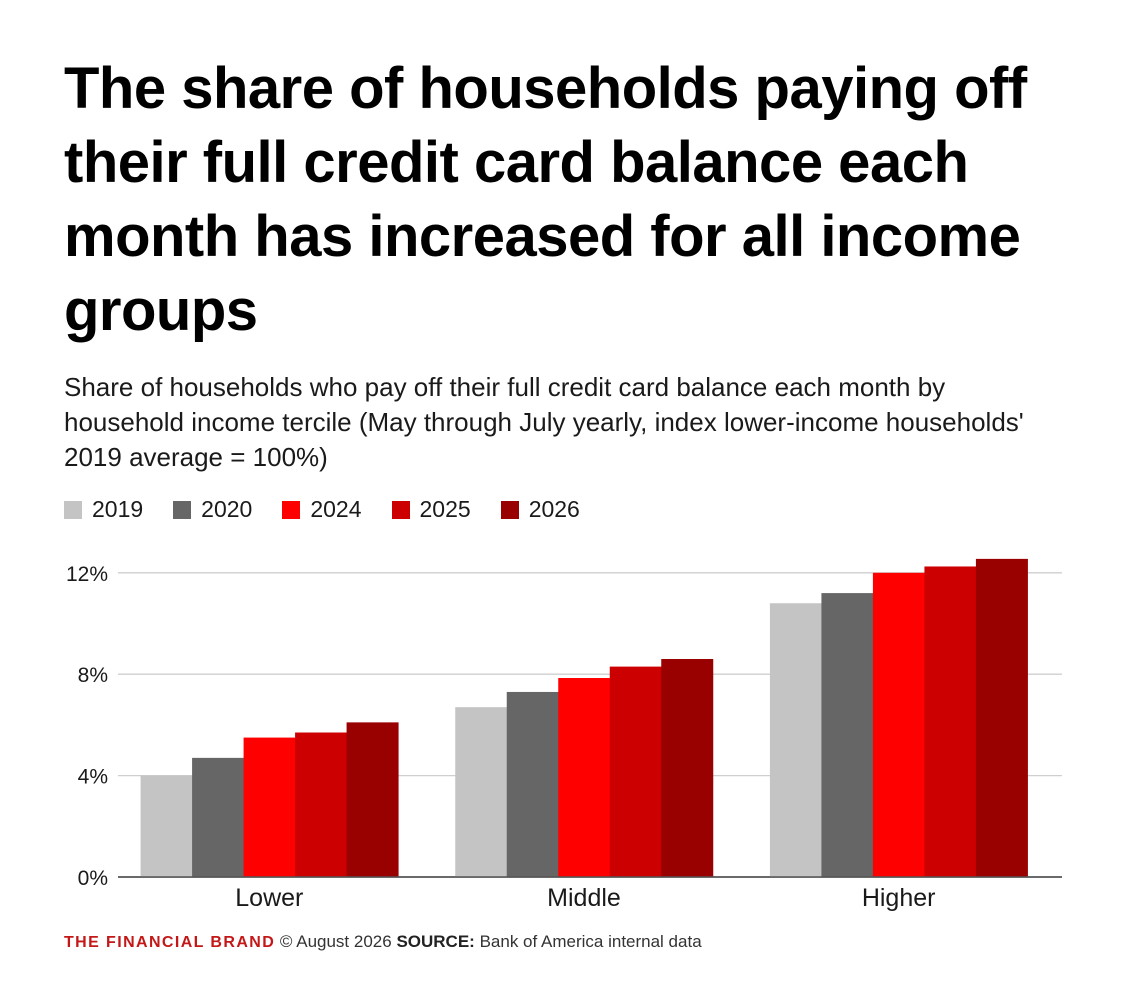 This screenshot has width=1126, height=1000. What do you see at coordinates (435, 941) in the screenshot?
I see `source-label: SOURCE:` at bounding box center [435, 941].